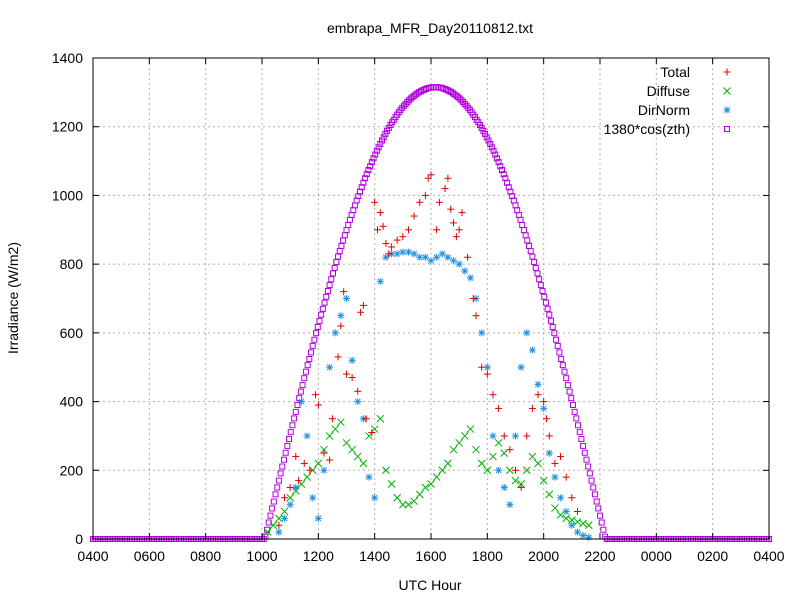 Image resolution: width=800 pixels, height=605 pixels. What do you see at coordinates (13, 298) in the screenshot?
I see `y-axis-label: Irradiance (W/m2)` at bounding box center [13, 298].